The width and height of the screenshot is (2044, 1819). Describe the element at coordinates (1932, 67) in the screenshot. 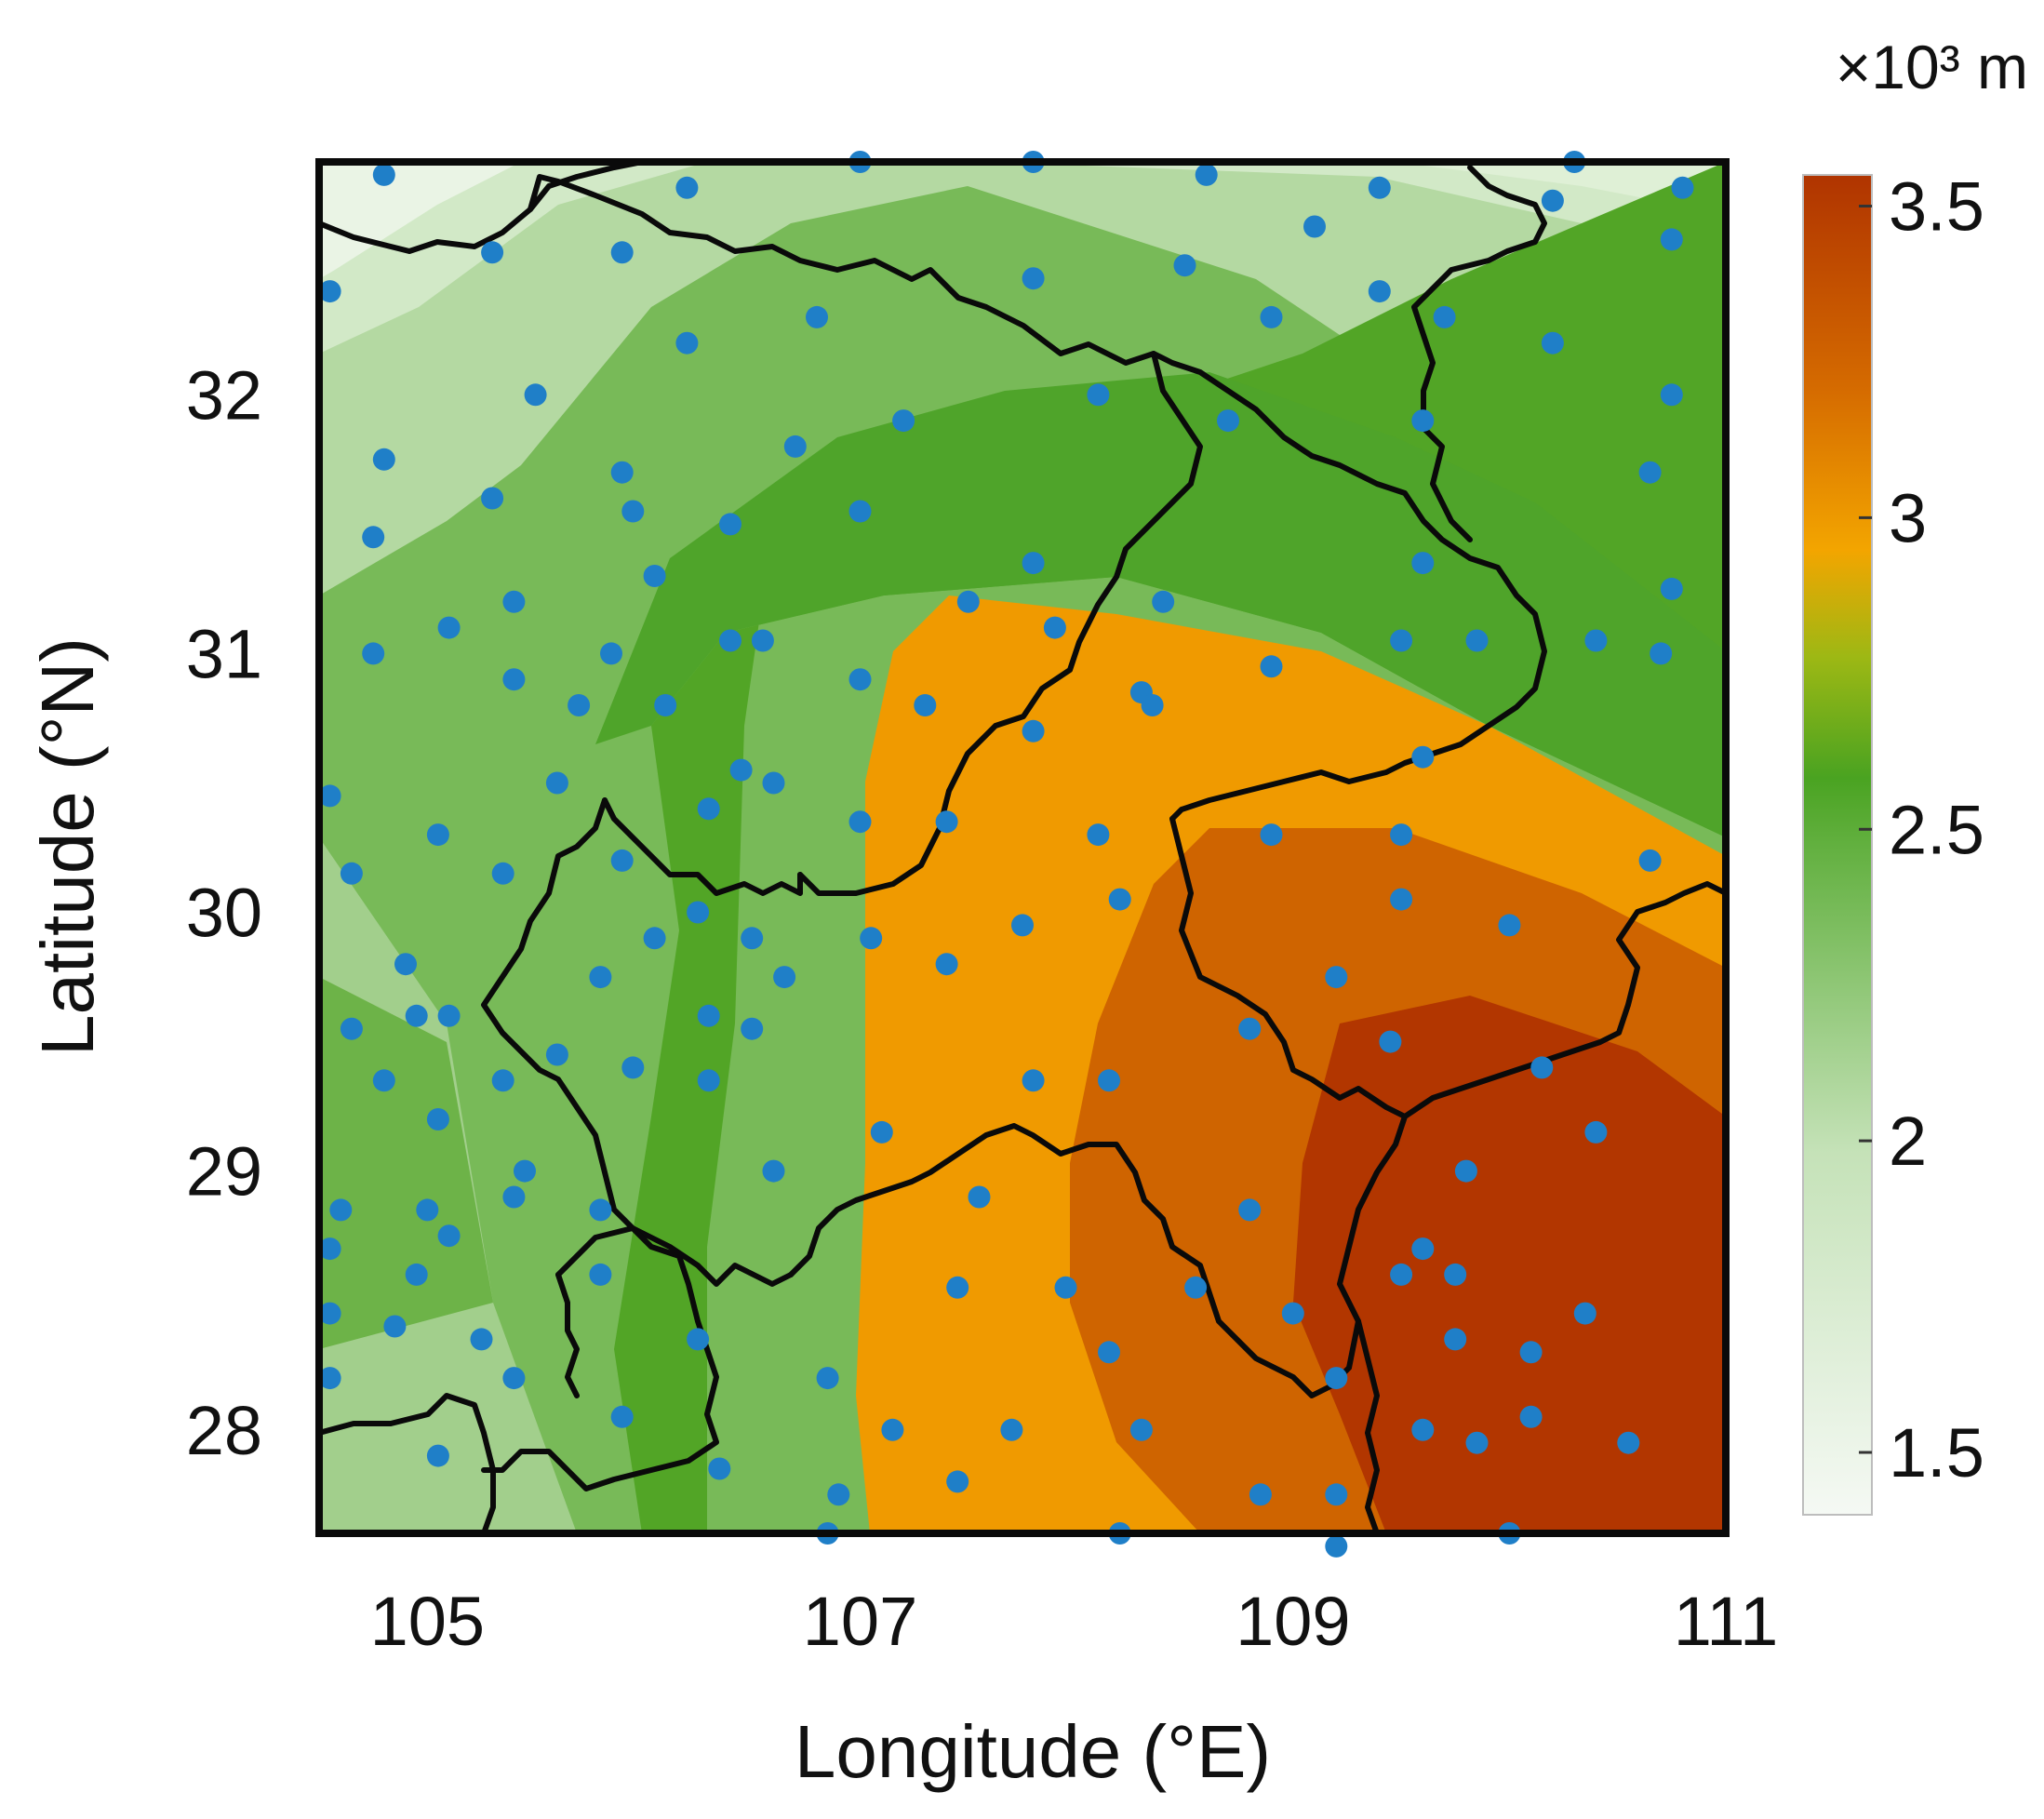

I see `colorbar-unit: ×10³ m` at that location.